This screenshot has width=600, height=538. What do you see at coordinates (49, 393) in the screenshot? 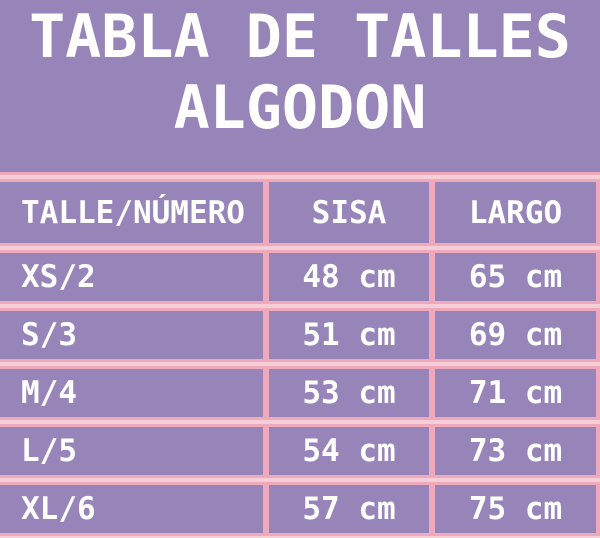
I see `cell-talle: M/4` at bounding box center [49, 393].